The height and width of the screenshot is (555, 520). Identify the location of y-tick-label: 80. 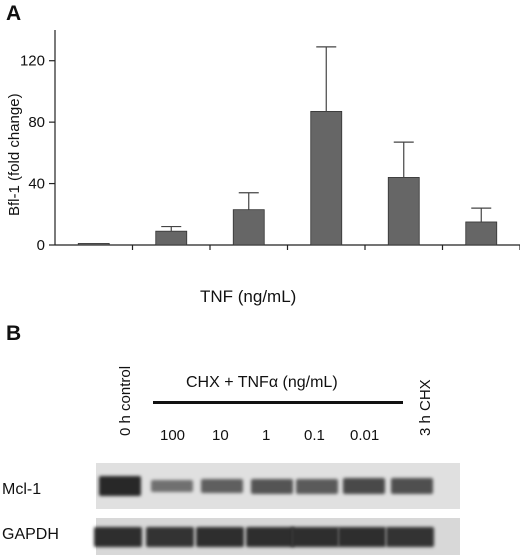
(36, 122).